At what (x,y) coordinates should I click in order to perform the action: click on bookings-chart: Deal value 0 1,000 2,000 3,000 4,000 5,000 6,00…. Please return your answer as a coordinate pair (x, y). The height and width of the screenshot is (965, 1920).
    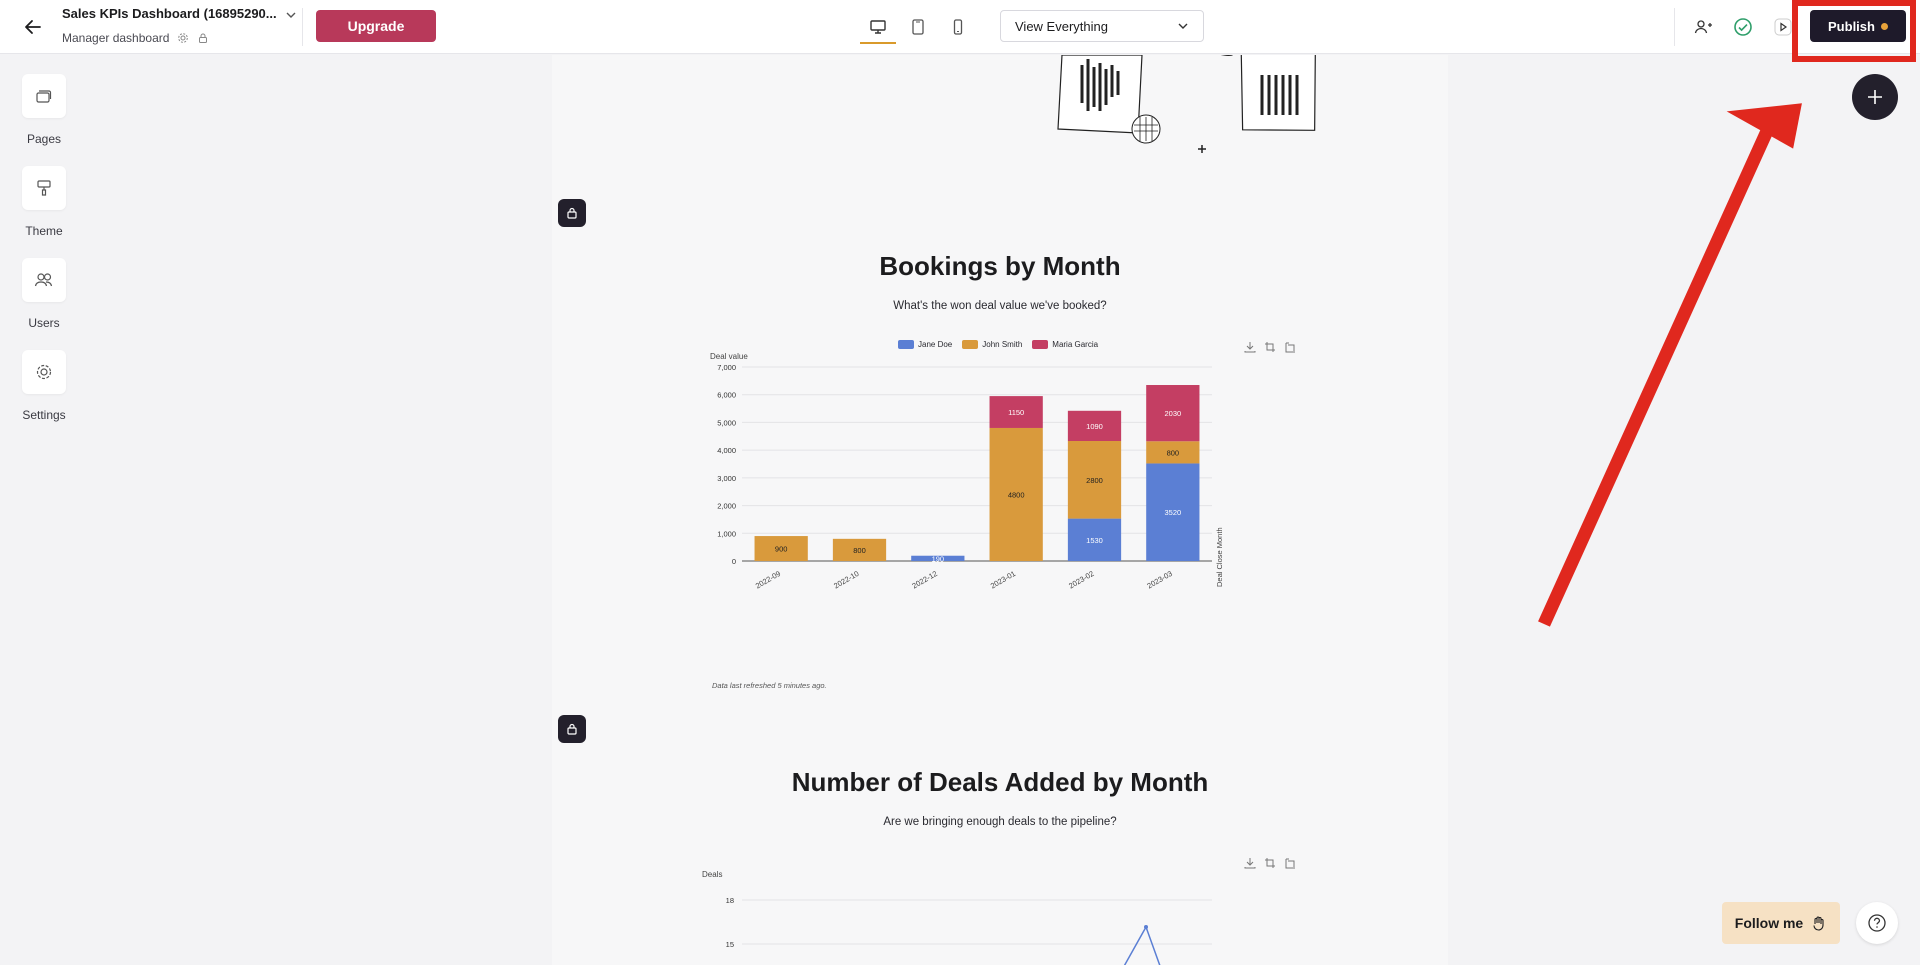
    Looking at the image, I should click on (967, 471).